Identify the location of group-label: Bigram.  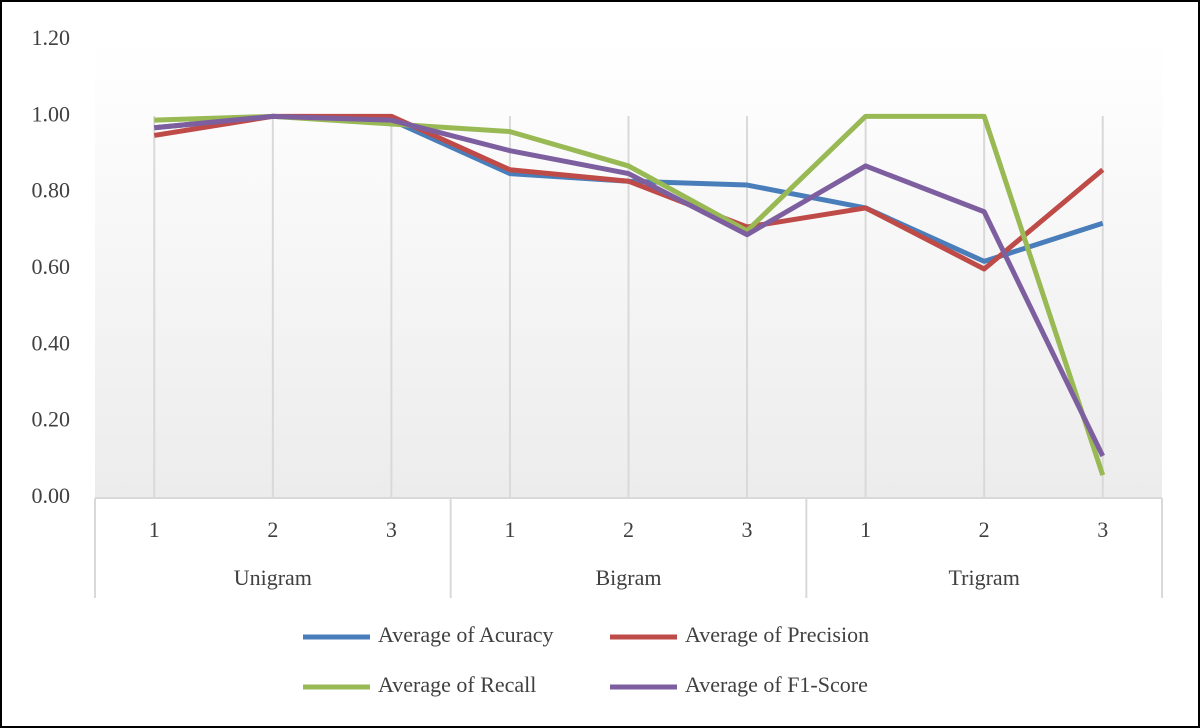
(629, 577).